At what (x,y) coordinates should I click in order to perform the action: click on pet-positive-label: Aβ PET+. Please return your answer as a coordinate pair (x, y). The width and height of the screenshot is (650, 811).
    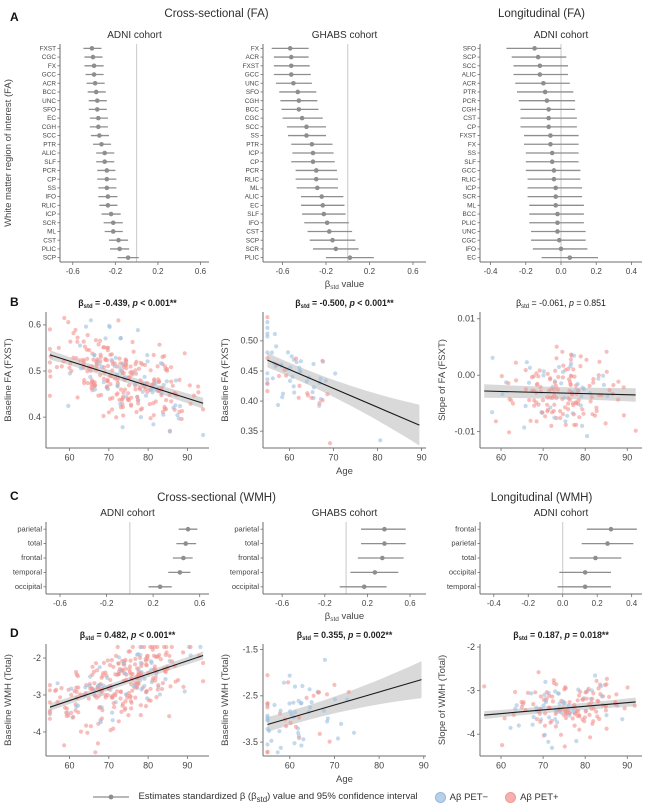
    Looking at the image, I should click on (539, 797).